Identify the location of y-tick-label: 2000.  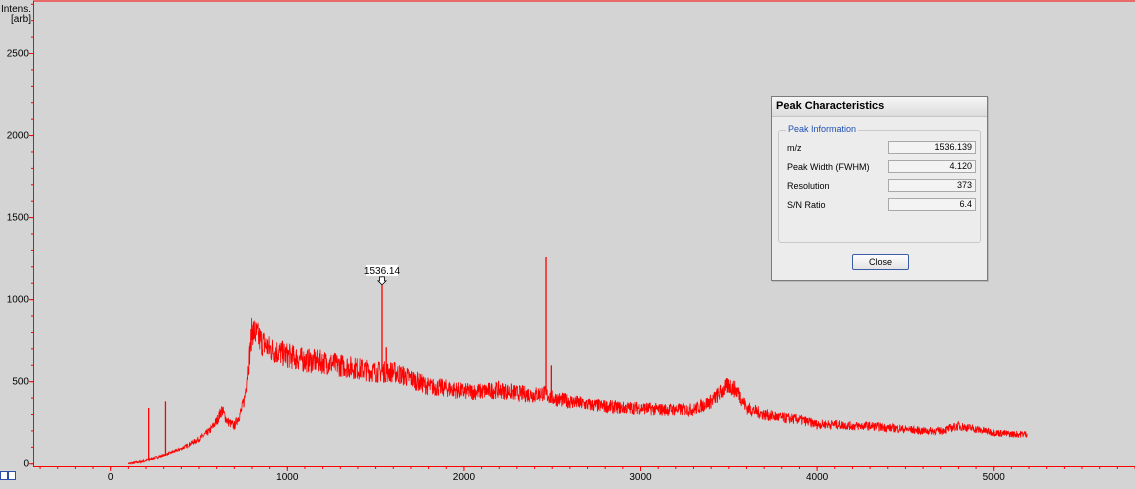
(18, 136).